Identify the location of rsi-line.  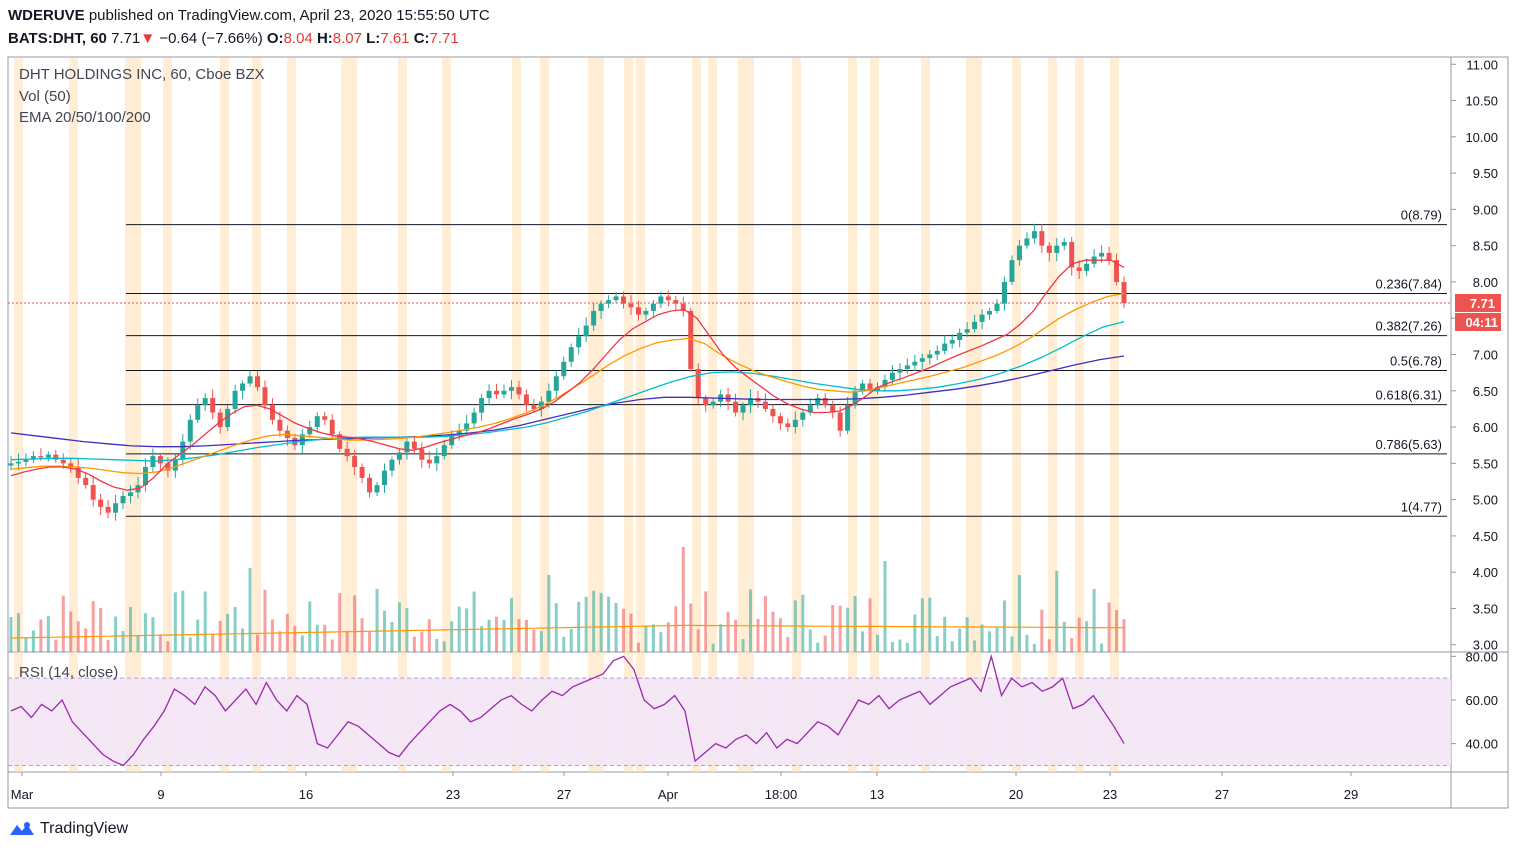
(567, 710).